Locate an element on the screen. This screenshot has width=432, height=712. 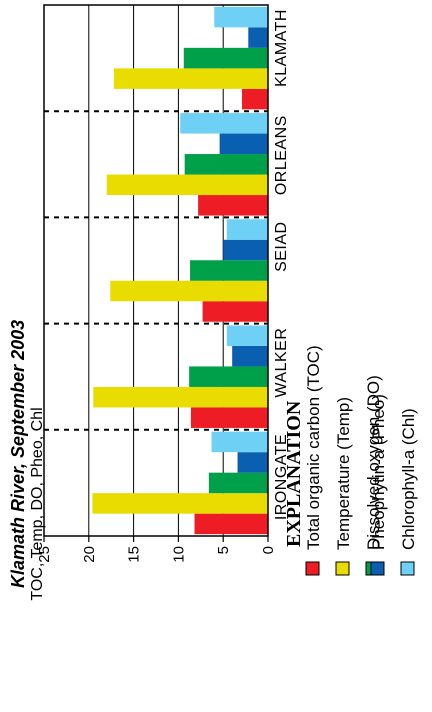
category-label-klamath: KLAMATH is located at coordinates (281, 48).